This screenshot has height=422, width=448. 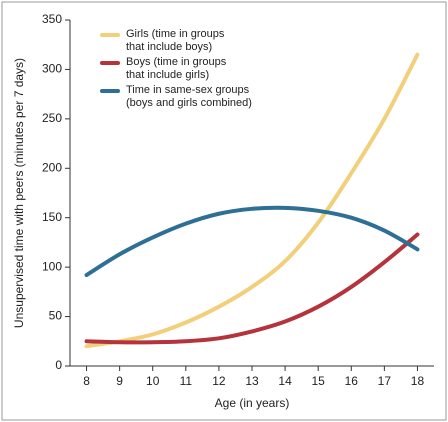 What do you see at coordinates (52, 69) in the screenshot?
I see `y-tick-label: 300` at bounding box center [52, 69].